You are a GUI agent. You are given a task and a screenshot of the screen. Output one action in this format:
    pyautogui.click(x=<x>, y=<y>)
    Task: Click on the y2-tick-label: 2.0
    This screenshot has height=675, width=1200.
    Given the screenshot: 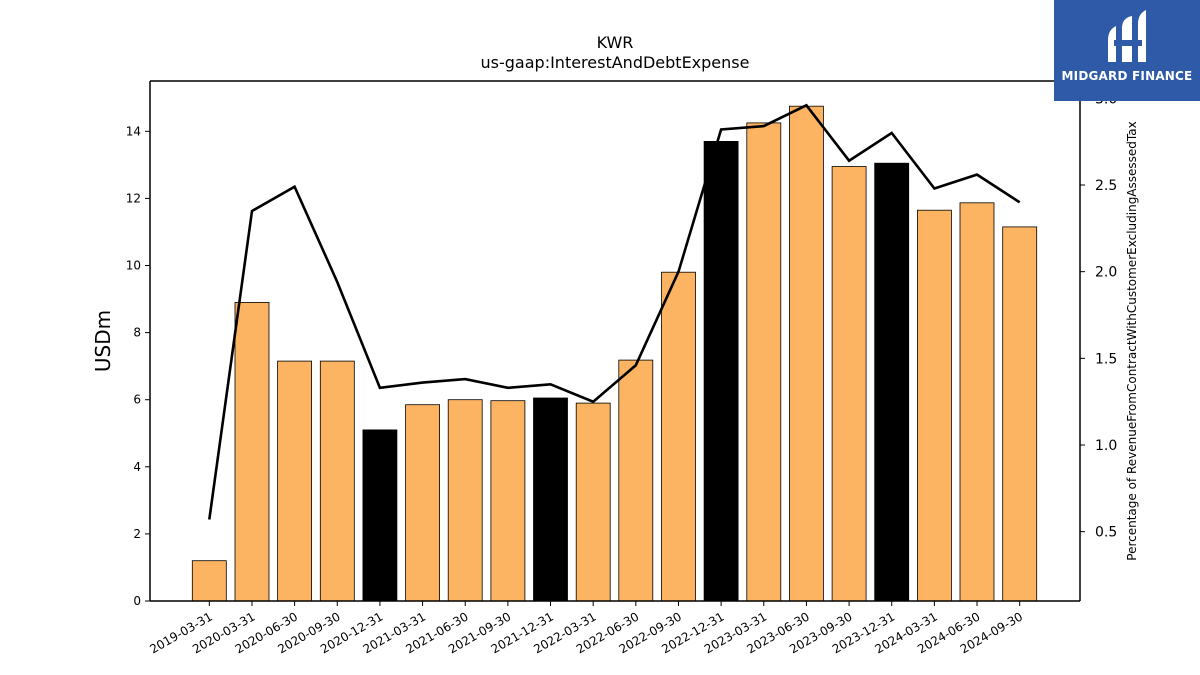 What is the action you would take?
    pyautogui.click(x=1106, y=273)
    